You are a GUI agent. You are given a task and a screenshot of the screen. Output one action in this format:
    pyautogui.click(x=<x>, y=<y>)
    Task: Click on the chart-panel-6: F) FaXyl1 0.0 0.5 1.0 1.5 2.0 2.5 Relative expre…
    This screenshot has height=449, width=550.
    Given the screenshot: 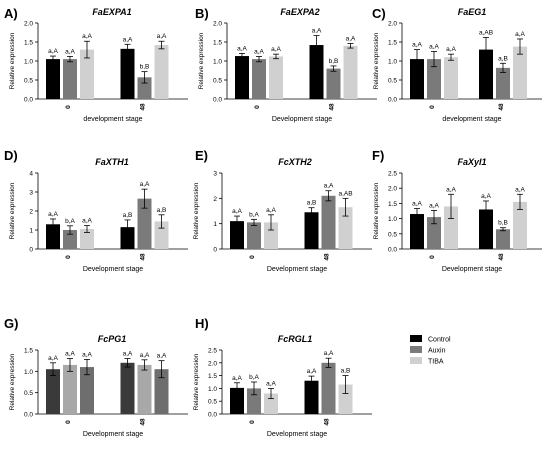 What is the action you would take?
    pyautogui.click(x=457, y=210)
    